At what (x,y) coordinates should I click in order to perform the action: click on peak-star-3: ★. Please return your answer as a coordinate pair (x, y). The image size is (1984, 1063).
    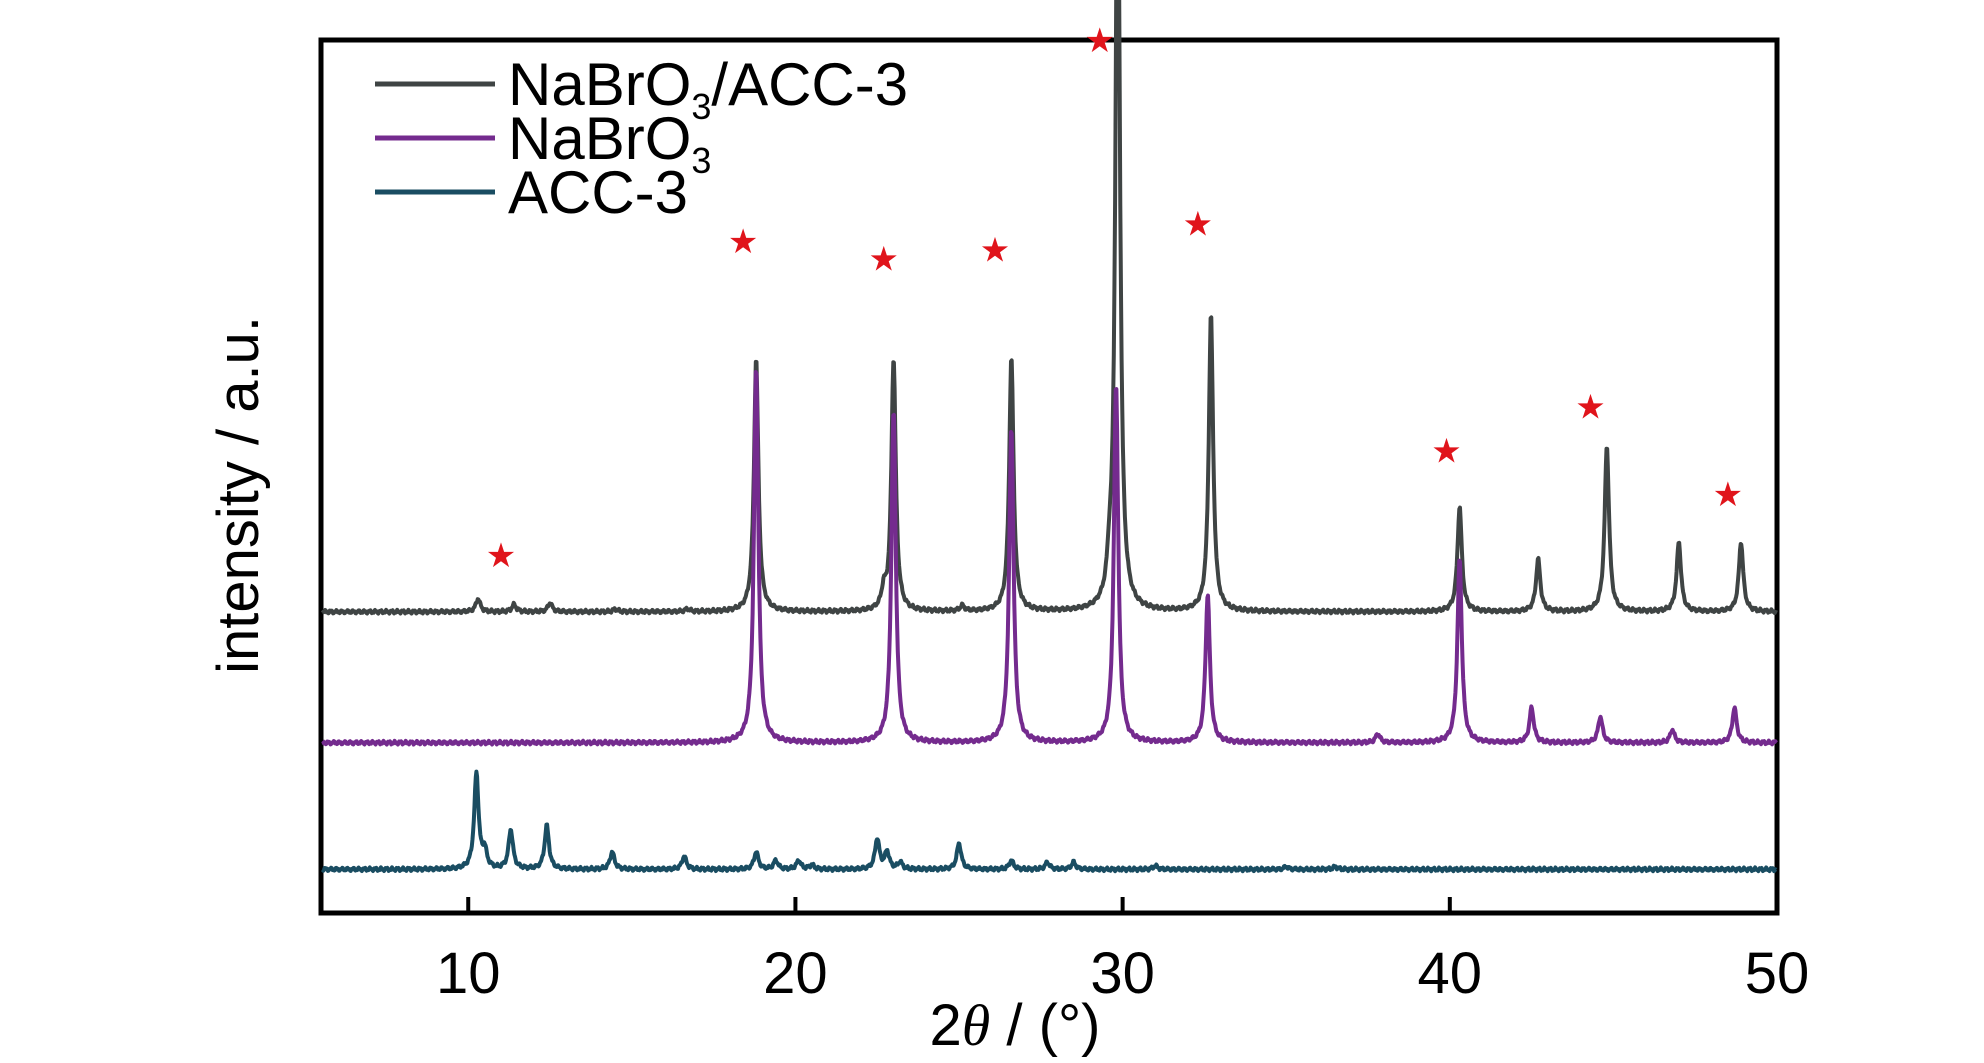
    Looking at the image, I should click on (995, 251).